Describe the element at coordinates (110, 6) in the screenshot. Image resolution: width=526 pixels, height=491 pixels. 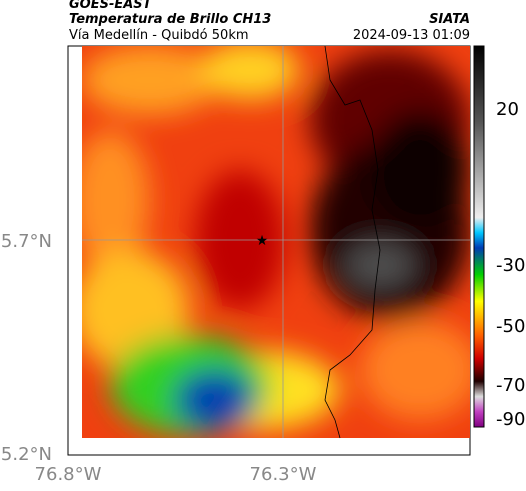
I see `source: GOES-EAST` at that location.